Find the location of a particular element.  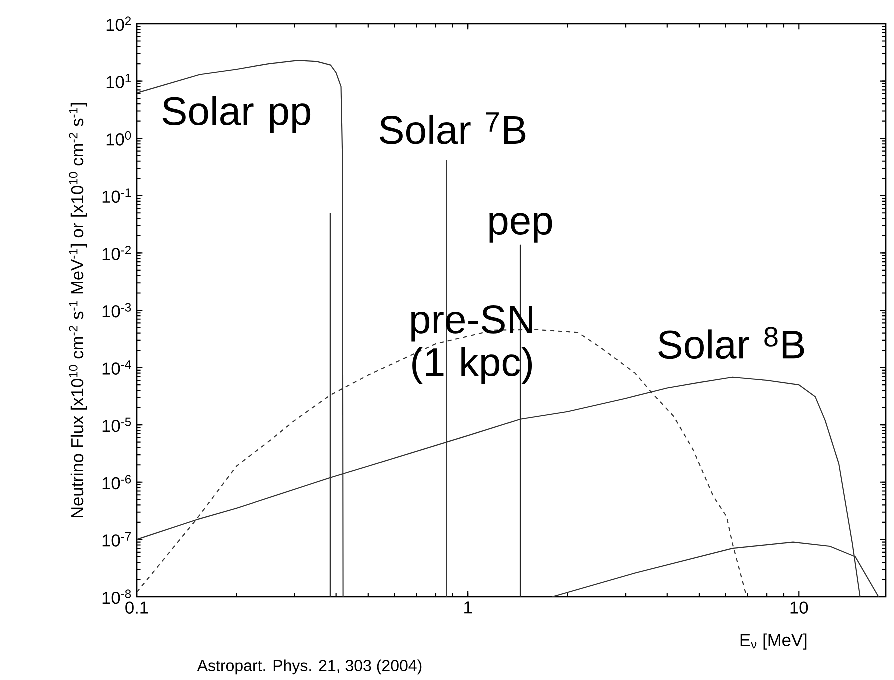

text: Neutrino Flux [x10$^{10}$ cm$^{-2}$ s$^{-1}$ MeV$^{-1}$] or [x10$^{10}$ cm$^{-2}$ s$^{-1}$] is located at coordinates (78, 310).